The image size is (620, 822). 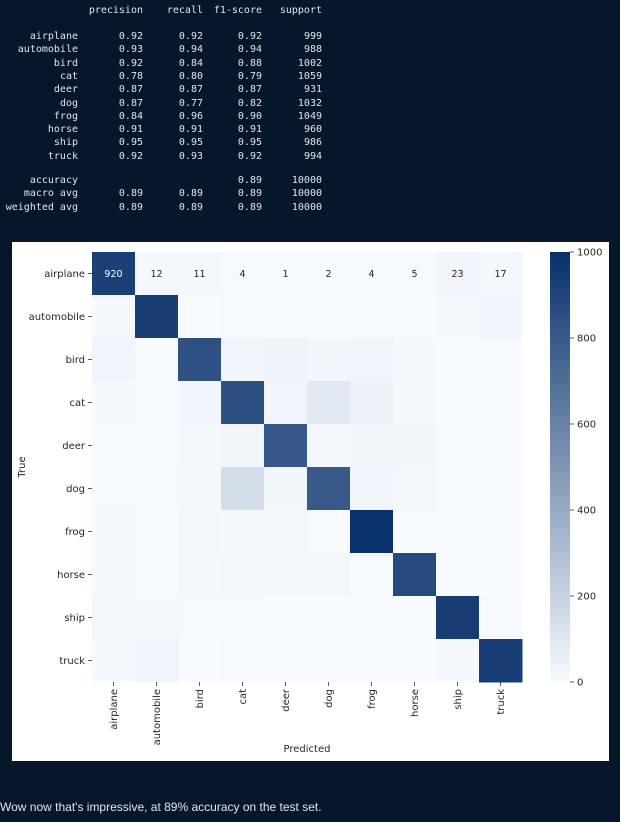 I want to click on cell-value-label: 12, so click(x=156, y=274).